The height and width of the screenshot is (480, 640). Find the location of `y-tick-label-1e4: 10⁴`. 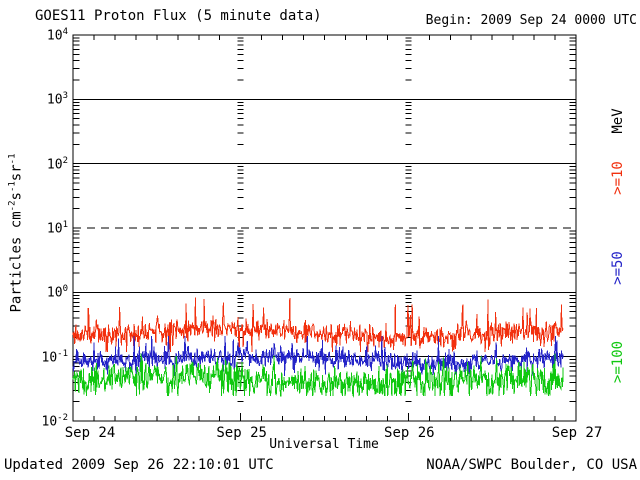

y-tick-label-1e4: 10⁴ is located at coordinates (57, 35).